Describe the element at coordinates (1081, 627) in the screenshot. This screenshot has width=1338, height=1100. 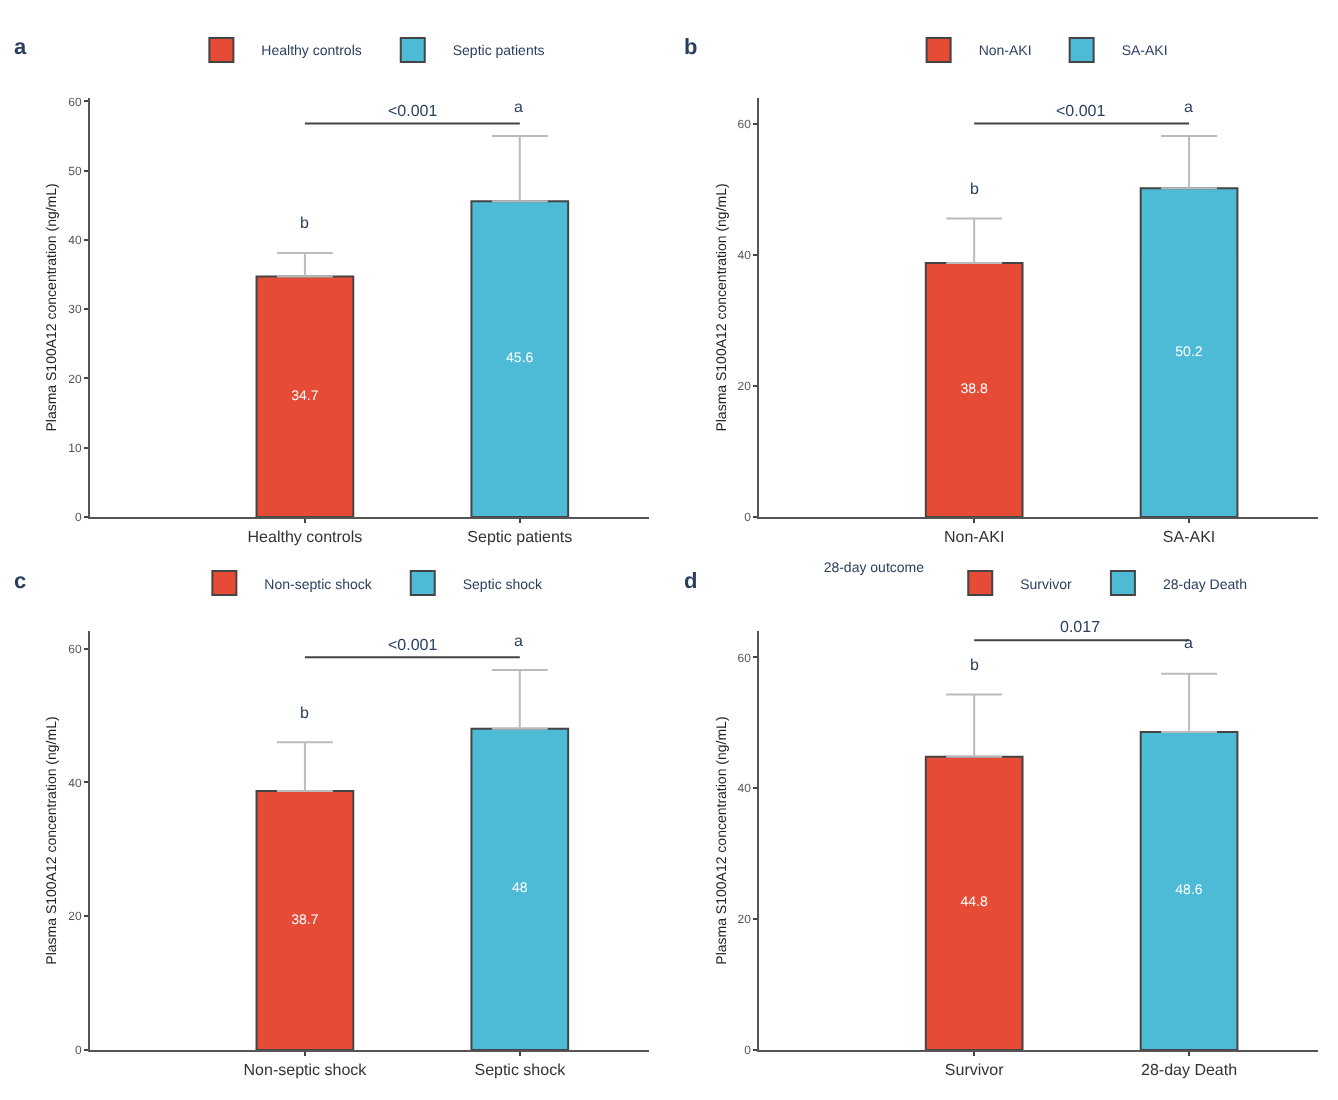
I see `annotation: 0.017` at that location.